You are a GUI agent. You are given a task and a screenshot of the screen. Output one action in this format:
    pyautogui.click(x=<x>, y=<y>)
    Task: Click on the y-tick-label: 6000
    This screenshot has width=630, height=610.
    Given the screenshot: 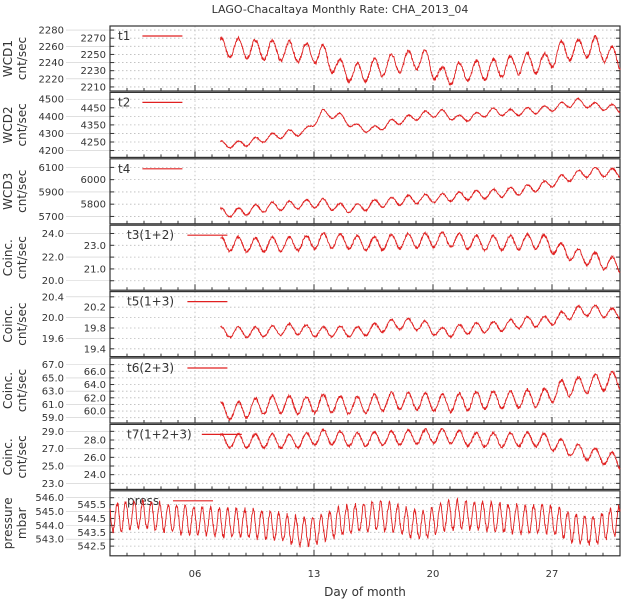 What is the action you would take?
    pyautogui.click(x=93, y=180)
    